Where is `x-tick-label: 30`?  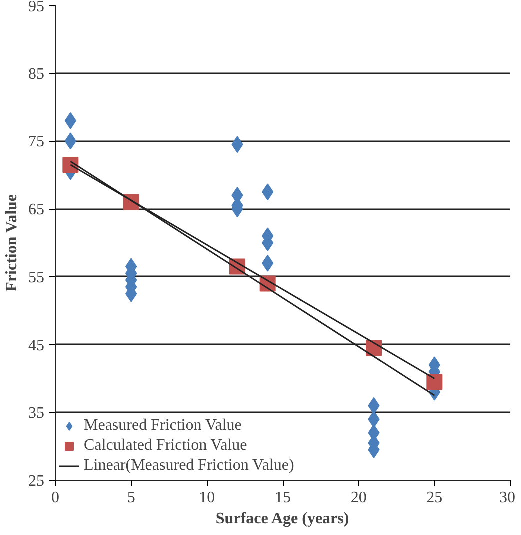
x-tick-label: 30 is located at coordinates (508, 498).